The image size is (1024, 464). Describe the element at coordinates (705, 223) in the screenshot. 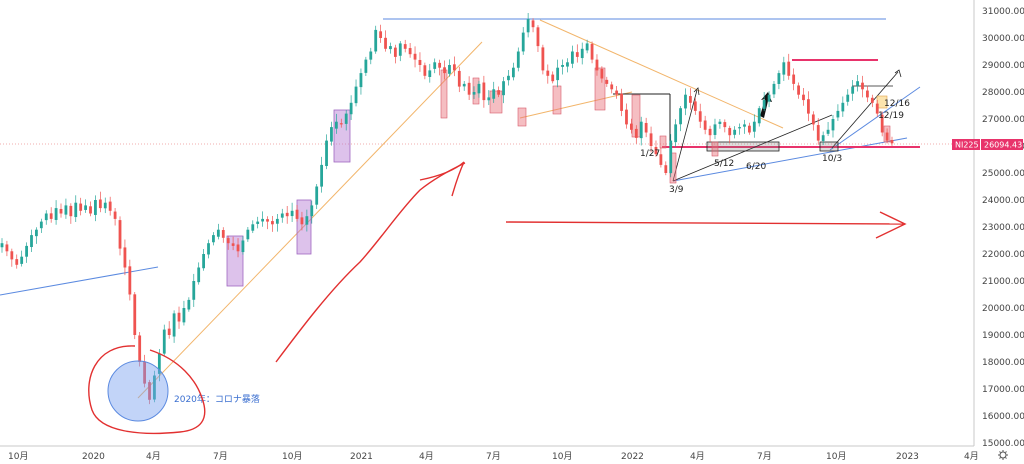

I see `red-horizontal-arrow` at that location.